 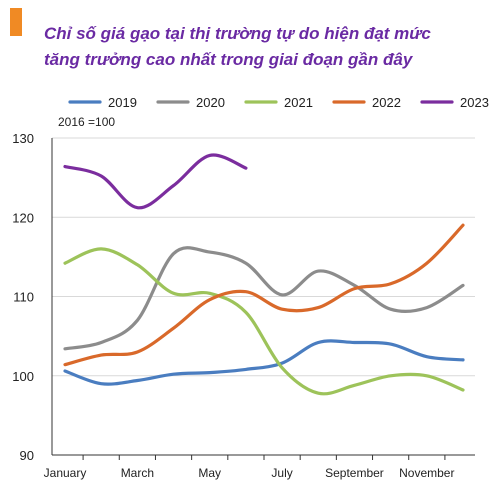 What do you see at coordinates (23, 217) in the screenshot?
I see `y-tick-label-120: 120` at bounding box center [23, 217].